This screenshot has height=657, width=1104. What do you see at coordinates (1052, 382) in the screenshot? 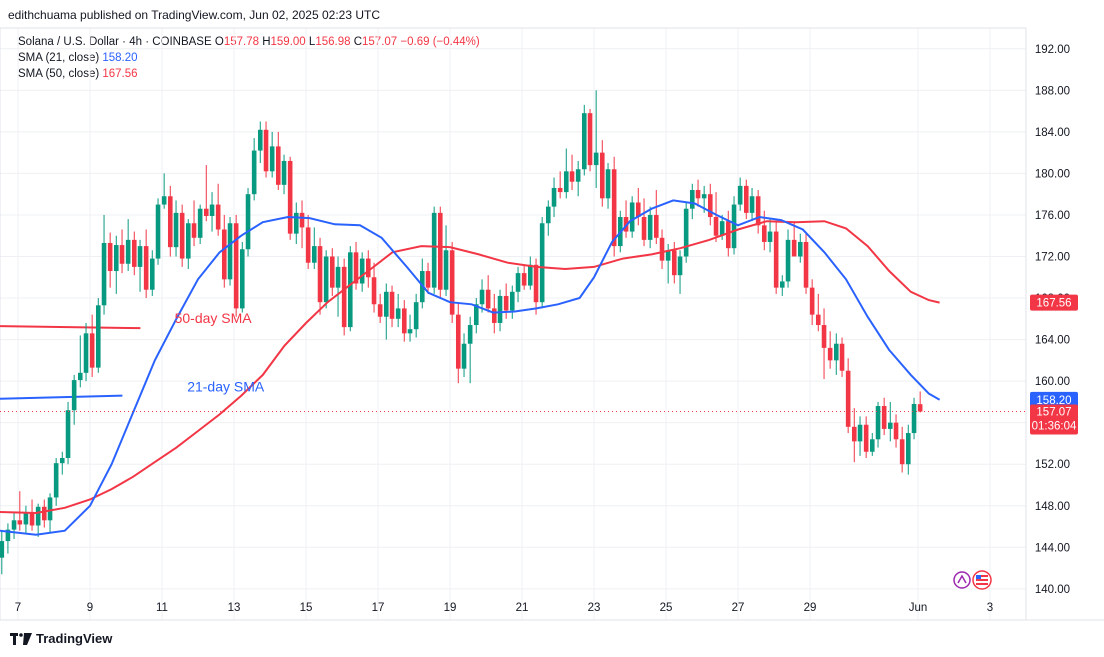
I see `price-tick-label: 160.00` at bounding box center [1052, 382].